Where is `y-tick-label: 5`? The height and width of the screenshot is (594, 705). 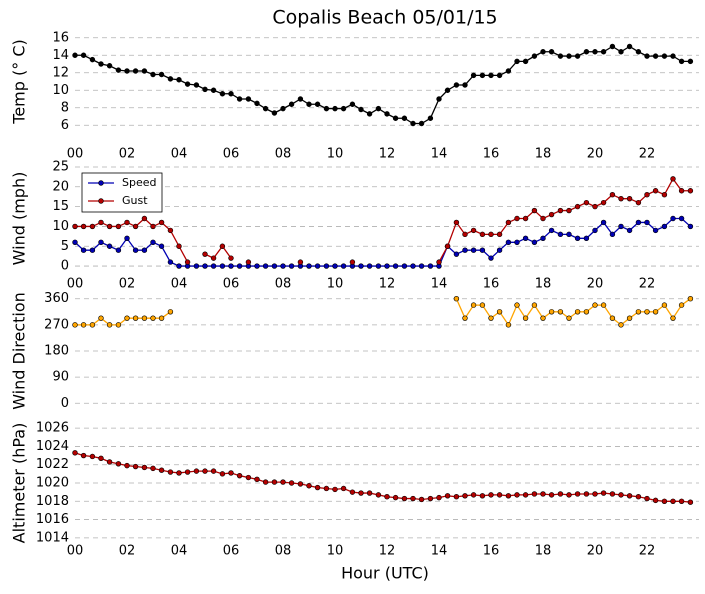 y-tick-label: 5 is located at coordinates (65, 246).